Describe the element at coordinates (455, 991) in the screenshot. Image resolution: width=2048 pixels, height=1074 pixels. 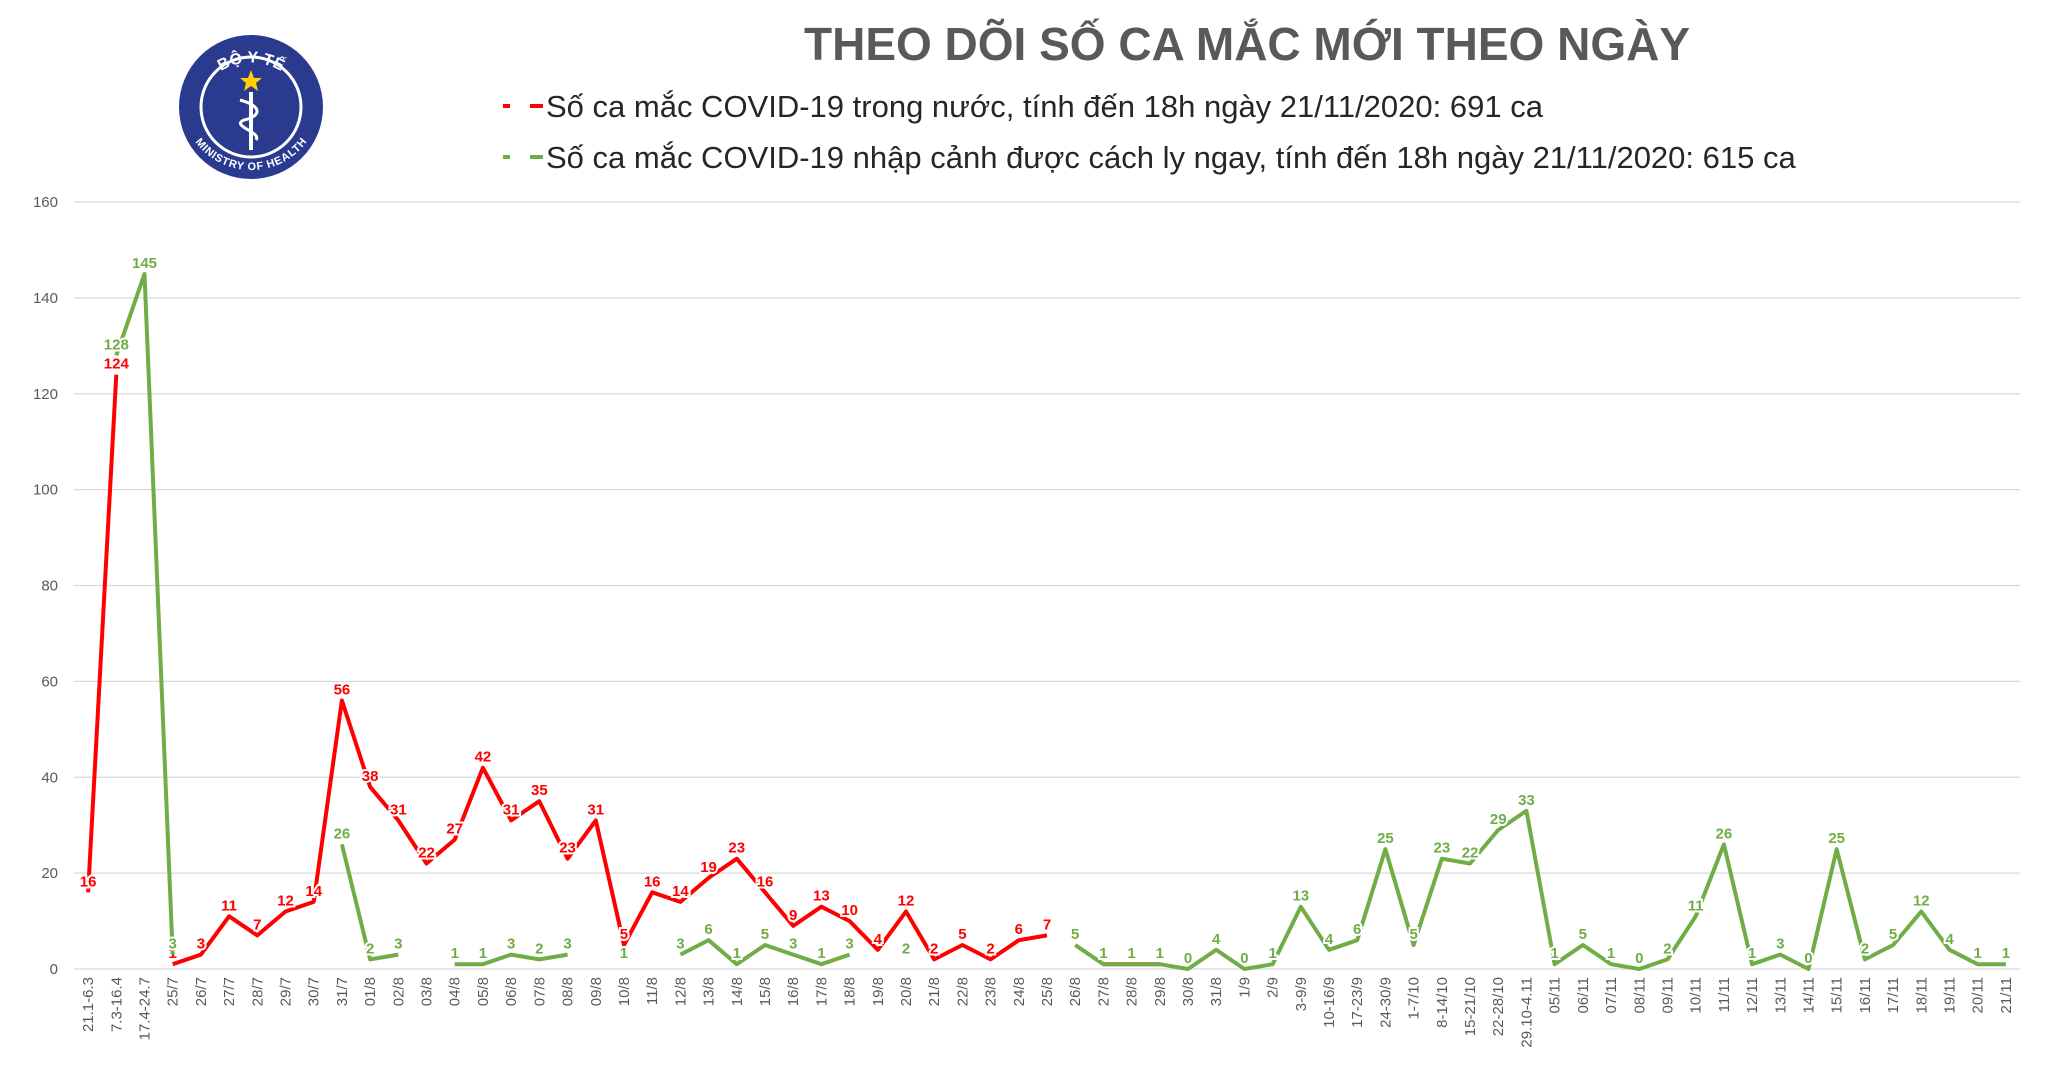
I see `x-tick-label: 04/8` at that location.